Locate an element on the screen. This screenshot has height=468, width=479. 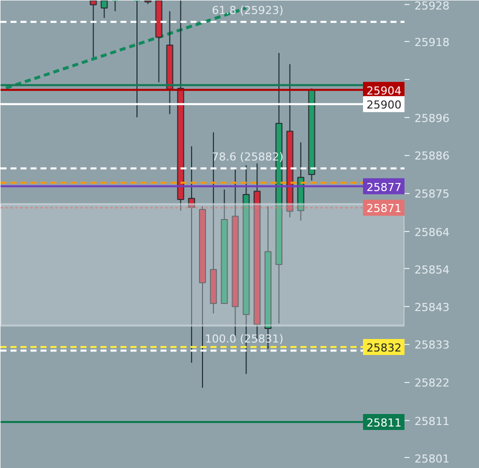
y-tick-label: 25896 is located at coordinates (432, 118).